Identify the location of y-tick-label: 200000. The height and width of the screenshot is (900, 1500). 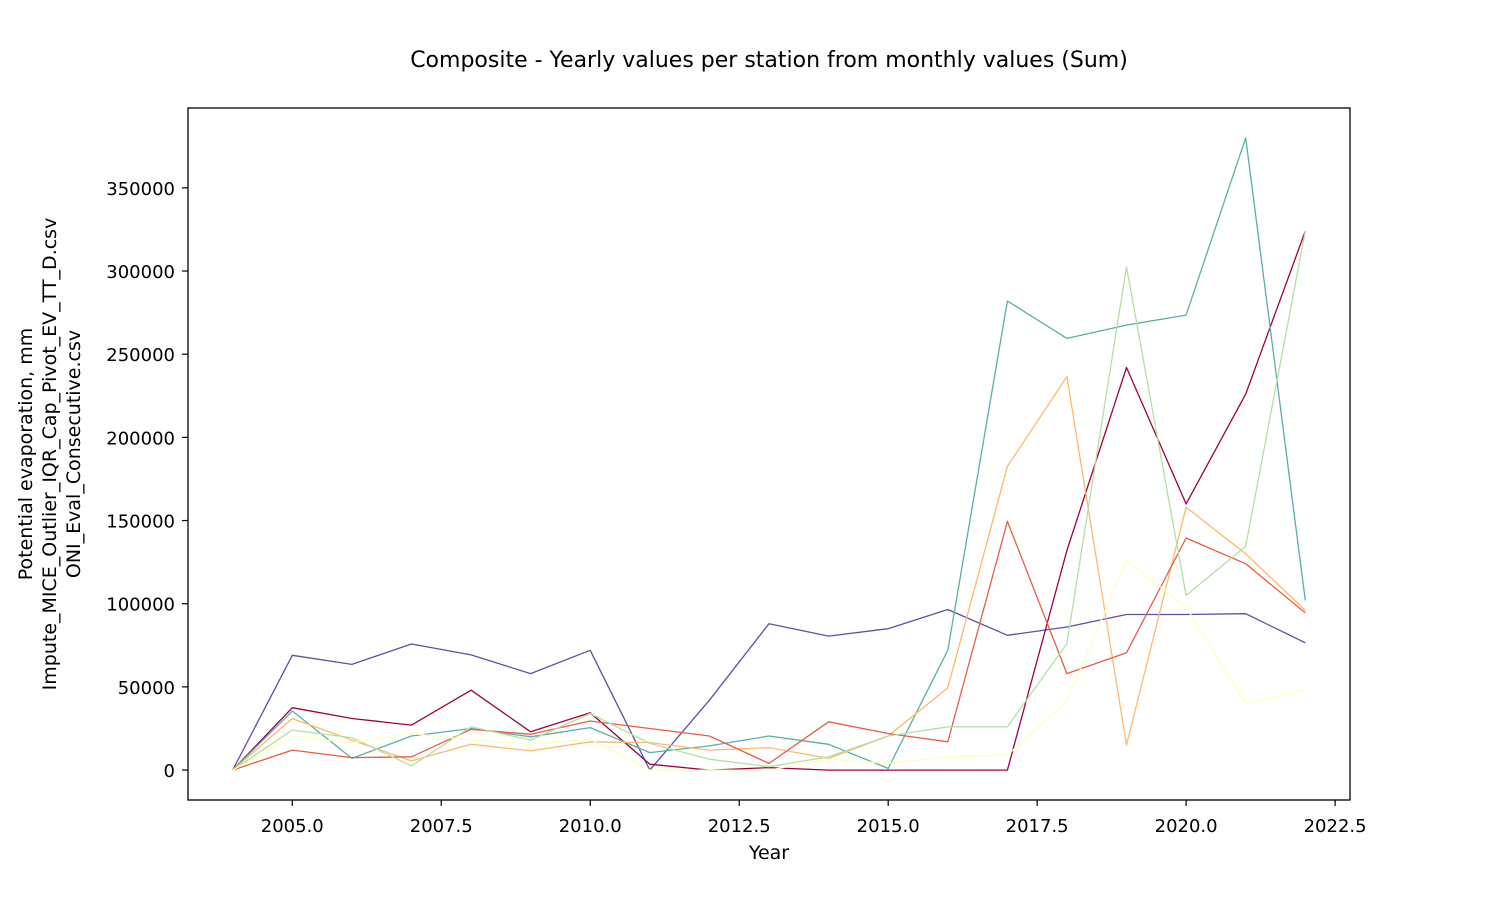
(140, 438).